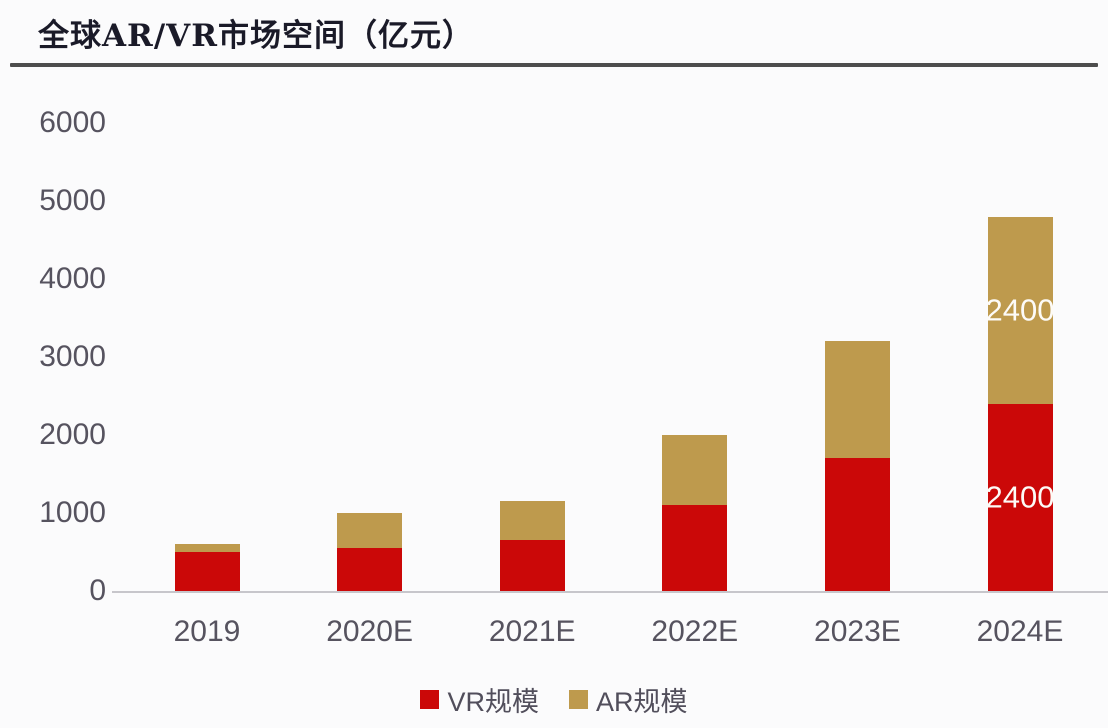 The height and width of the screenshot is (728, 1108). What do you see at coordinates (610, 592) in the screenshot?
I see `x-axis-line` at bounding box center [610, 592].